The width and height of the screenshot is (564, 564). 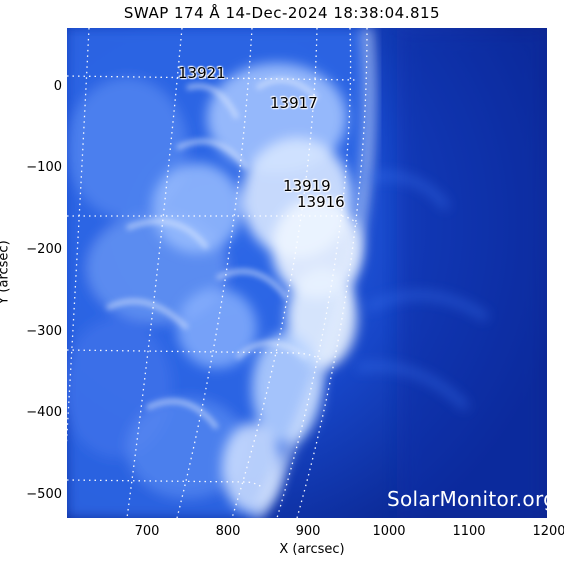 I want to click on x-tick-label: 1100, so click(x=469, y=531).